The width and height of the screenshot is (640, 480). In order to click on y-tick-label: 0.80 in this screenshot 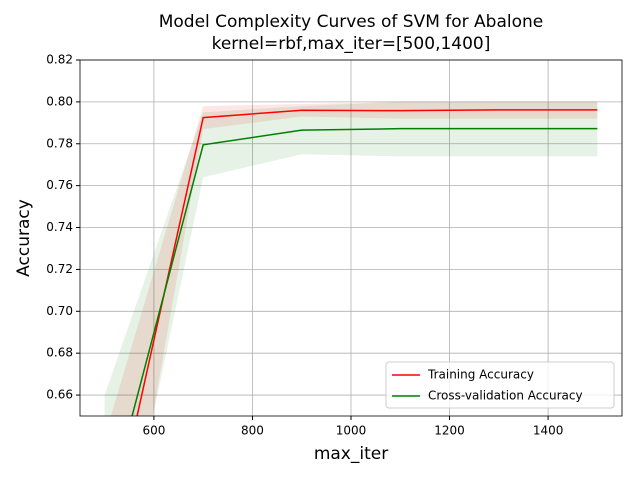, I will do `click(59, 101)`.